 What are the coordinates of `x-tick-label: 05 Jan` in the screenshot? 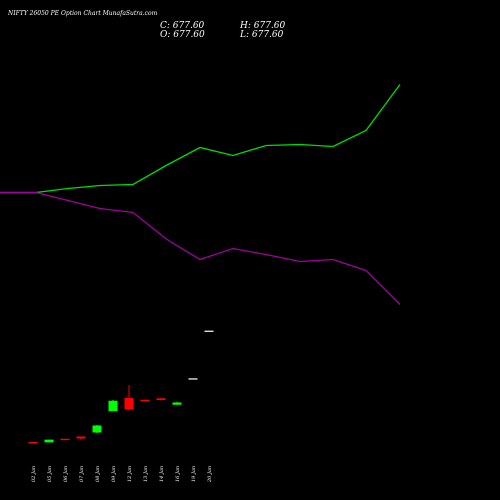 It's located at (50, 474).